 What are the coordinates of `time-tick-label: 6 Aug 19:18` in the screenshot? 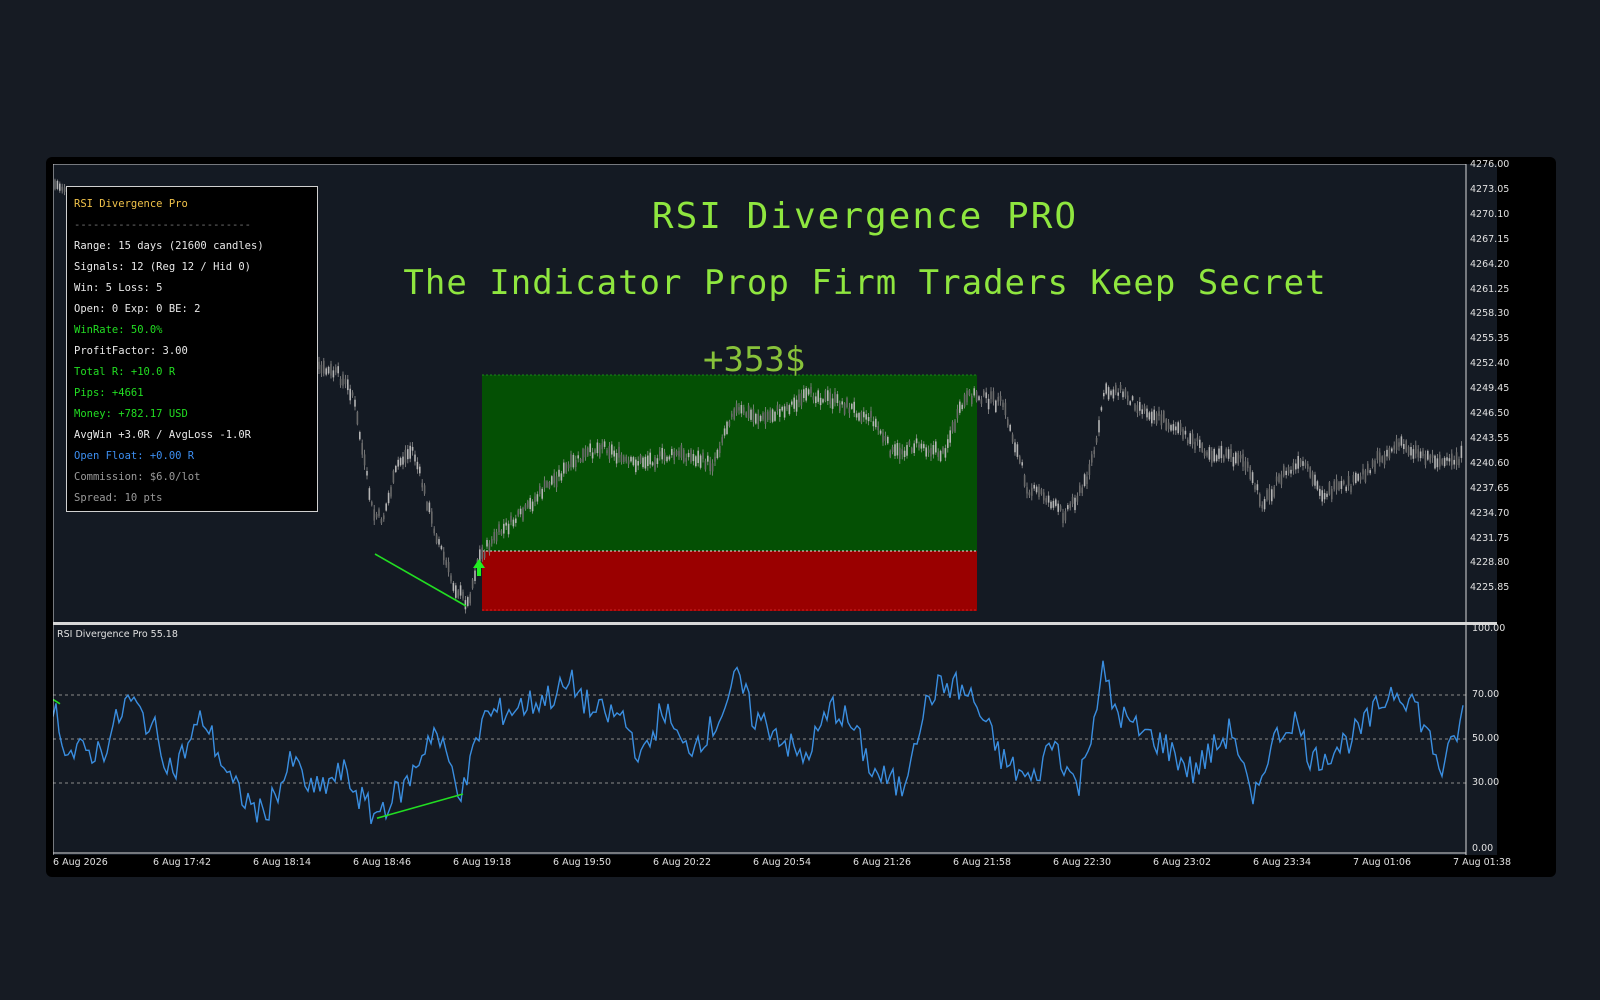 It's located at (482, 862).